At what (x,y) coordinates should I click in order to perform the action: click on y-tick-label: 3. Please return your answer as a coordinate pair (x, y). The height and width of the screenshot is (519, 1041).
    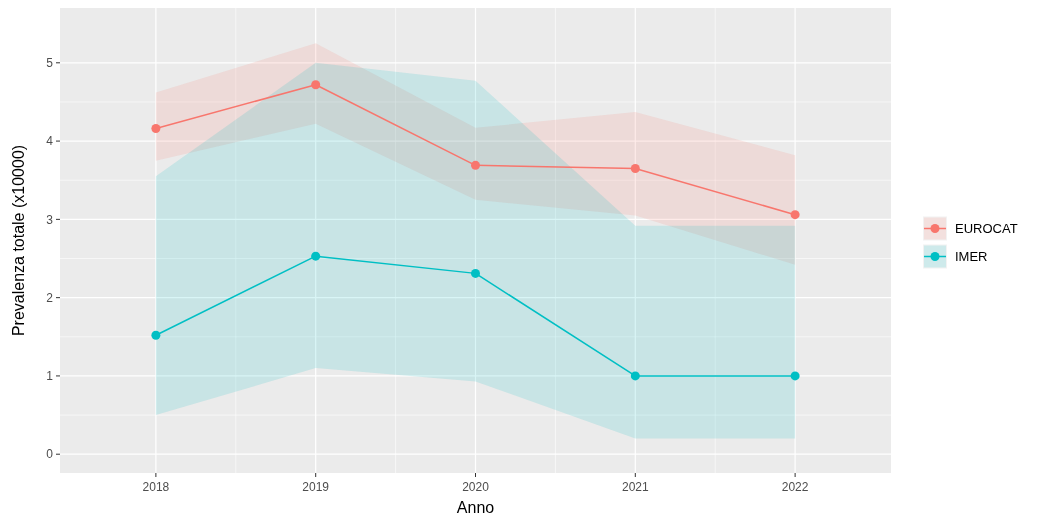
    Looking at the image, I should click on (50, 219).